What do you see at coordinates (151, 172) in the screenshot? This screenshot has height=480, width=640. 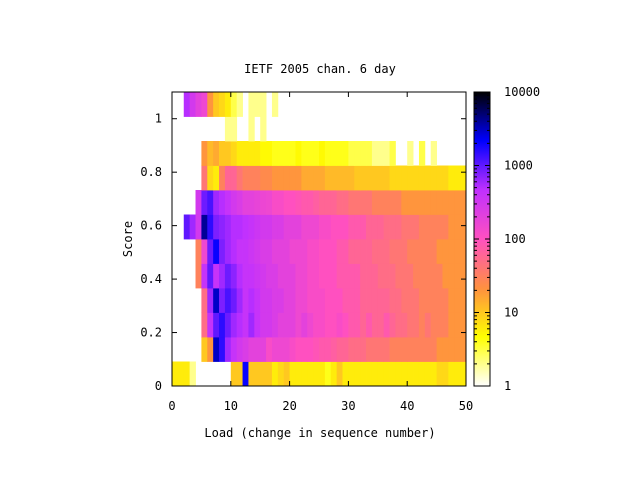 I see `y-tick-label: 0.8` at bounding box center [151, 172].